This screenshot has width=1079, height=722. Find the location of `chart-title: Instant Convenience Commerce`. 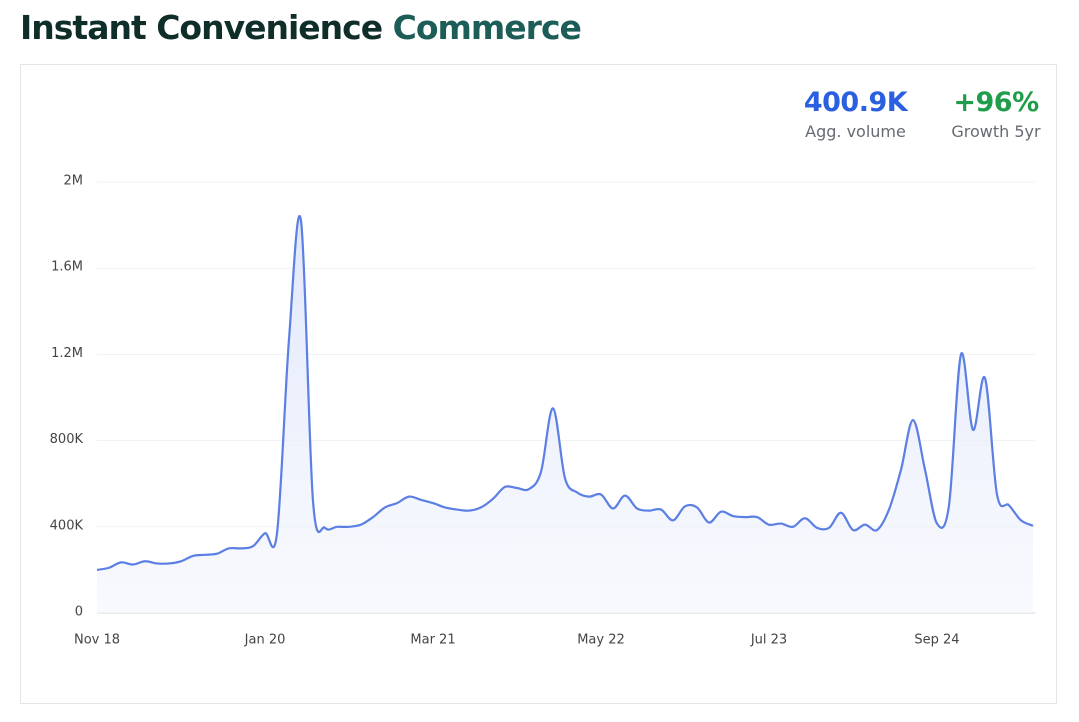

chart-title: Instant Convenience Commerce is located at coordinates (301, 27).